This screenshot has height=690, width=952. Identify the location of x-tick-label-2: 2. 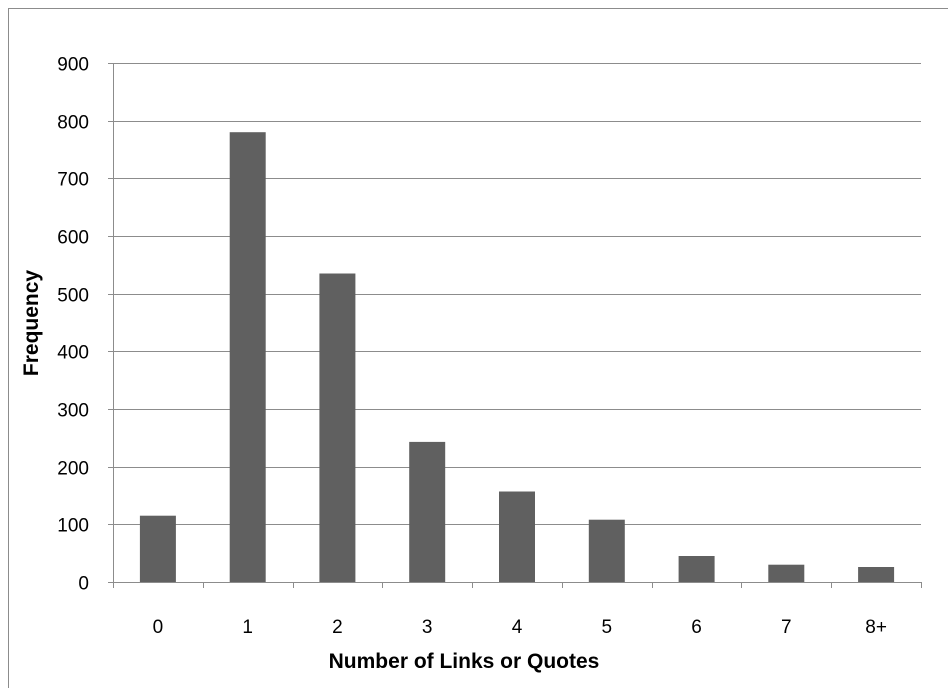
(337, 627).